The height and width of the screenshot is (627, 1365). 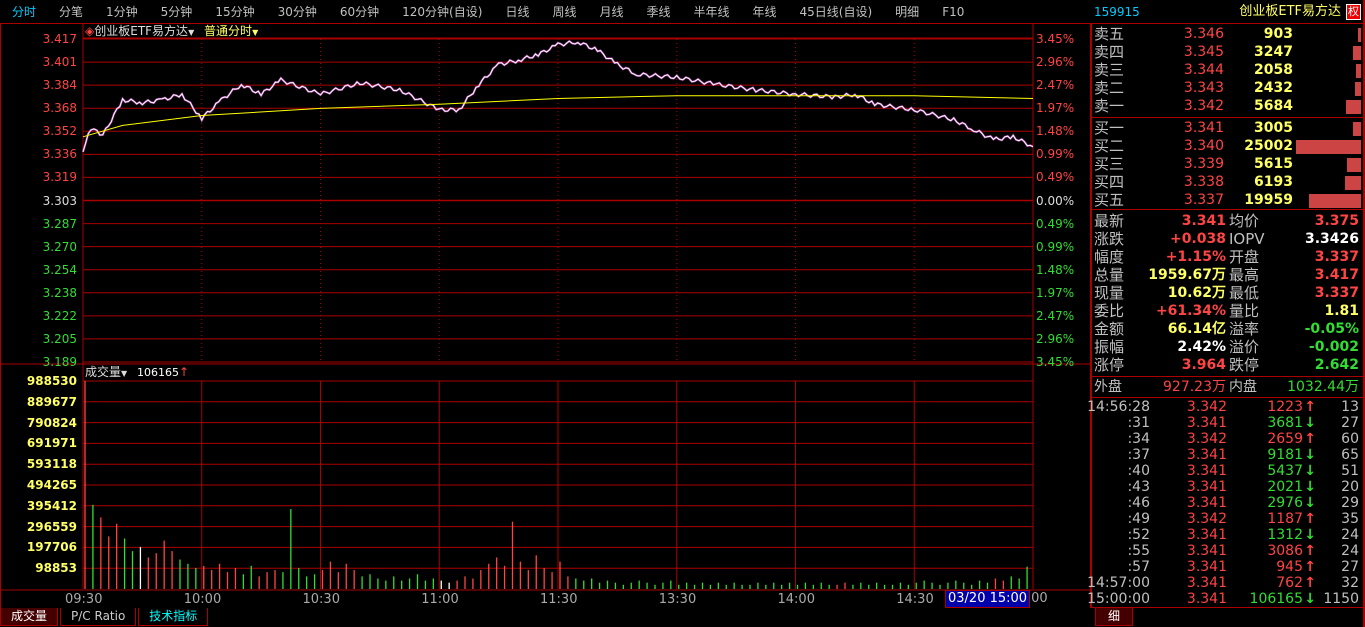 What do you see at coordinates (1268, 146) in the screenshot?
I see `level-volume: 25002` at bounding box center [1268, 146].